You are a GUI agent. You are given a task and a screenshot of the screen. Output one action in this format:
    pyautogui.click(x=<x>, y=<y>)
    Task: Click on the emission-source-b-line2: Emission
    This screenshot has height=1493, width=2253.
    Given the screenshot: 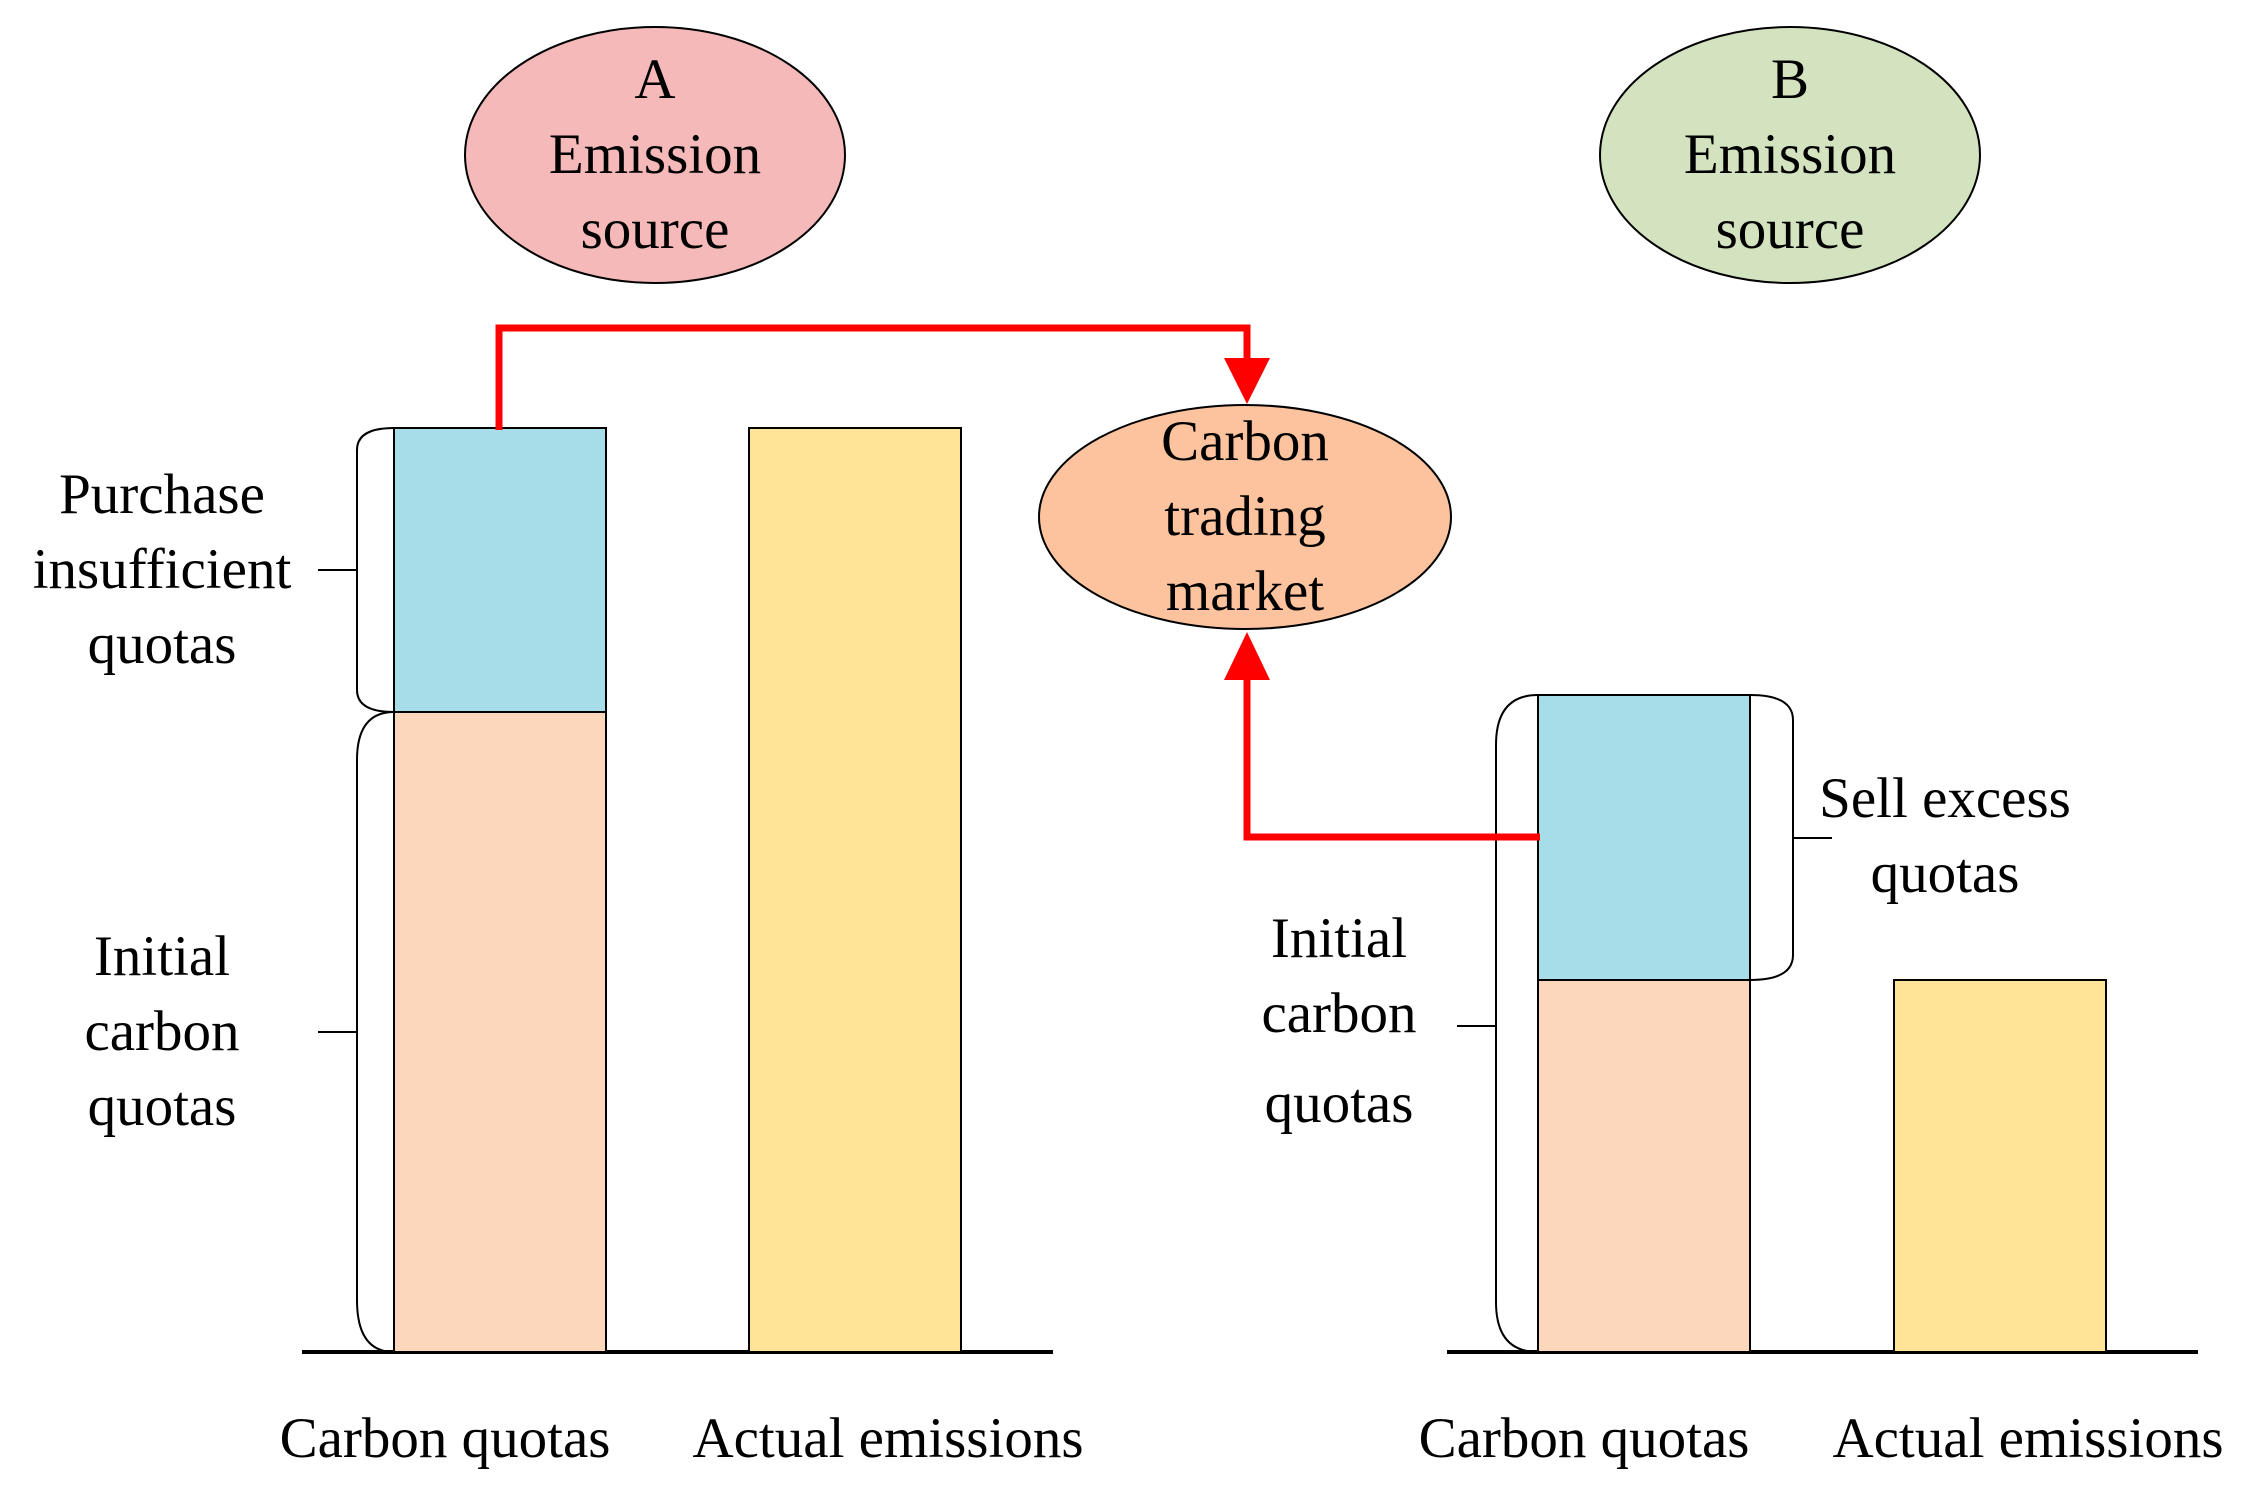 What is the action you would take?
    pyautogui.click(x=1790, y=154)
    